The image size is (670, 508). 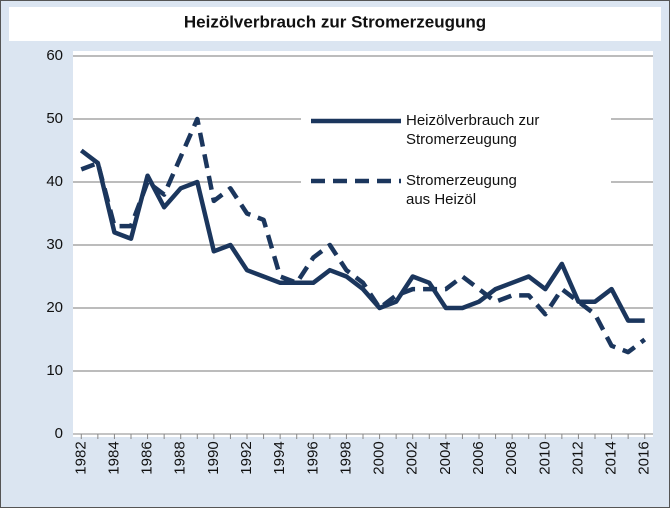 What do you see at coordinates (577, 457) in the screenshot?
I see `x-tick-label: 2012` at bounding box center [577, 457].